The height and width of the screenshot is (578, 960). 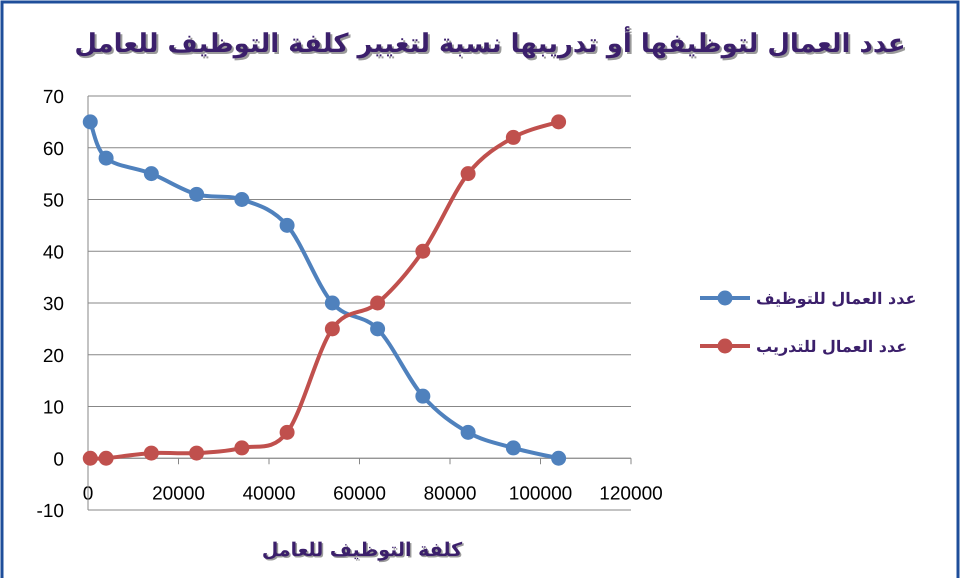 I want to click on x-tick-label: 0, so click(x=88, y=493).